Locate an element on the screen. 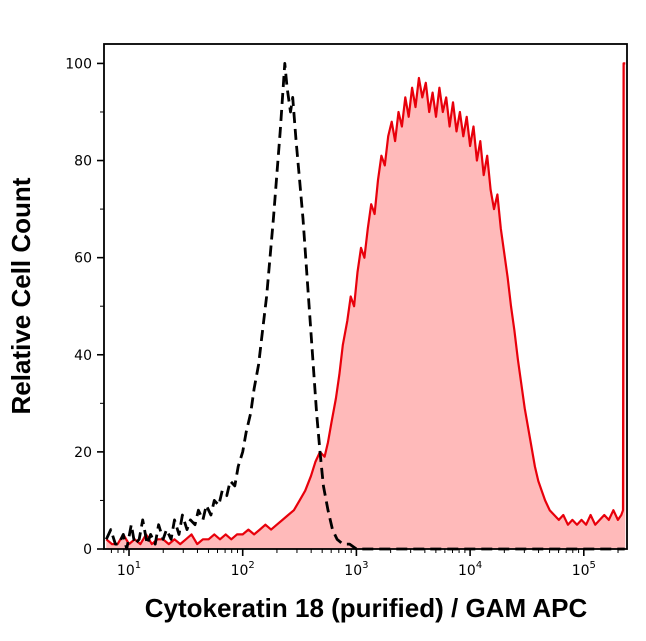  y-tick-label: 0 is located at coordinates (87, 550).